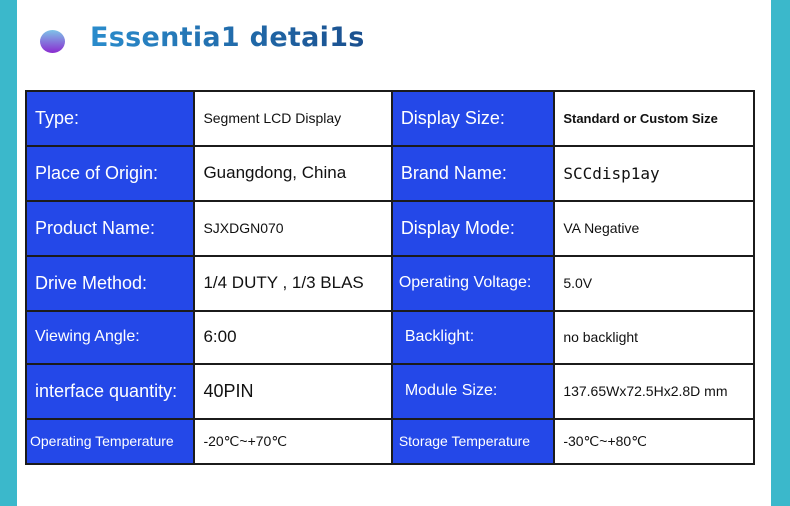 The height and width of the screenshot is (506, 790). I want to click on spec-label: Type:, so click(110, 118).